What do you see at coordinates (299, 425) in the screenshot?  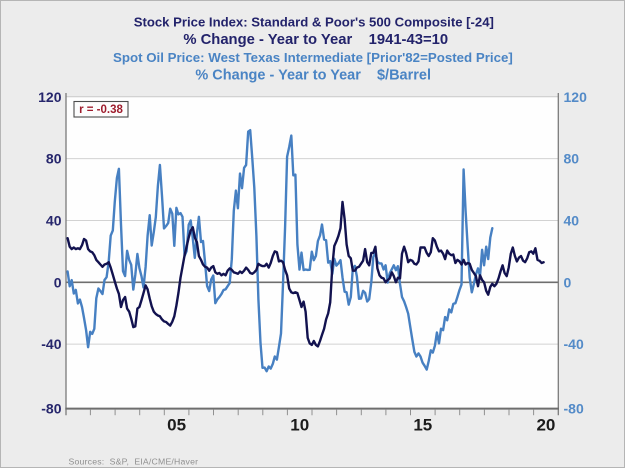 I see `svg-text: 10` at bounding box center [299, 425].